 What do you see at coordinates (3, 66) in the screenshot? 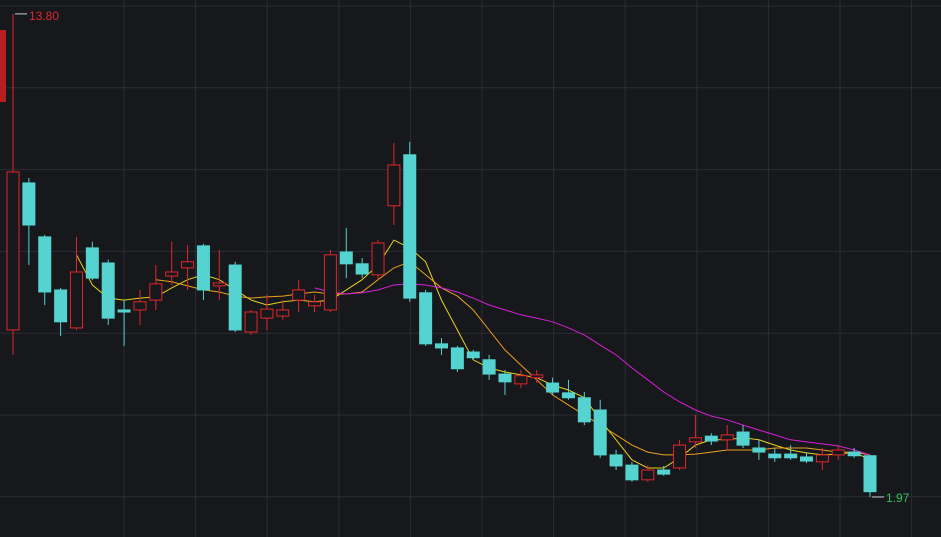
I see `side-tab` at bounding box center [3, 66].